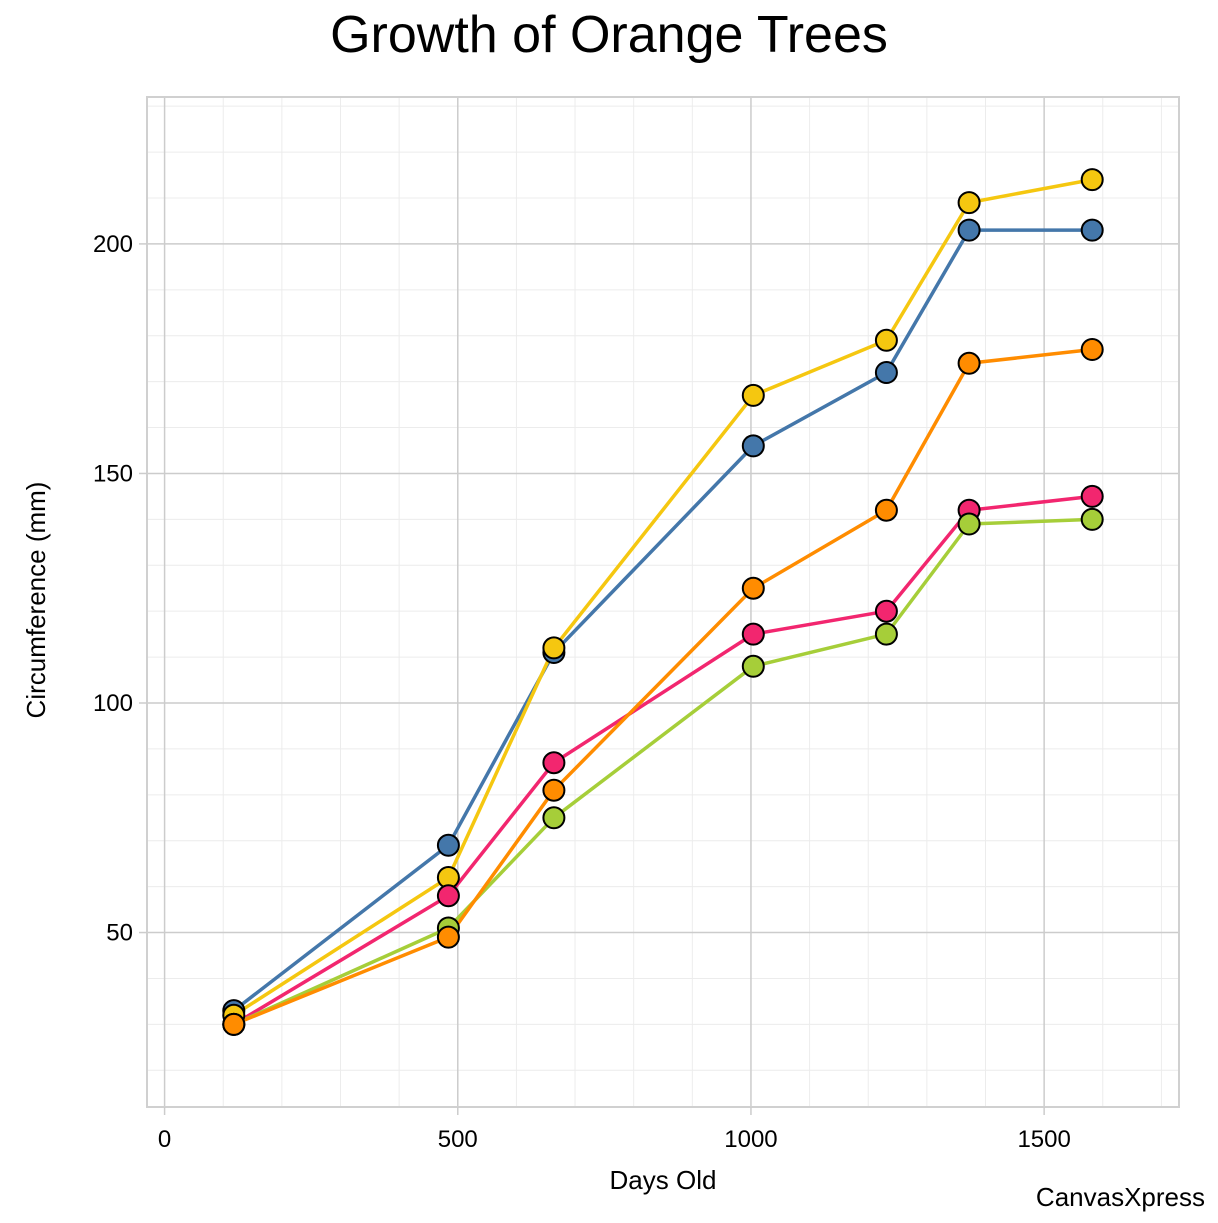  Describe the element at coordinates (113, 473) in the screenshot. I see `y-tick-label: 150` at that location.